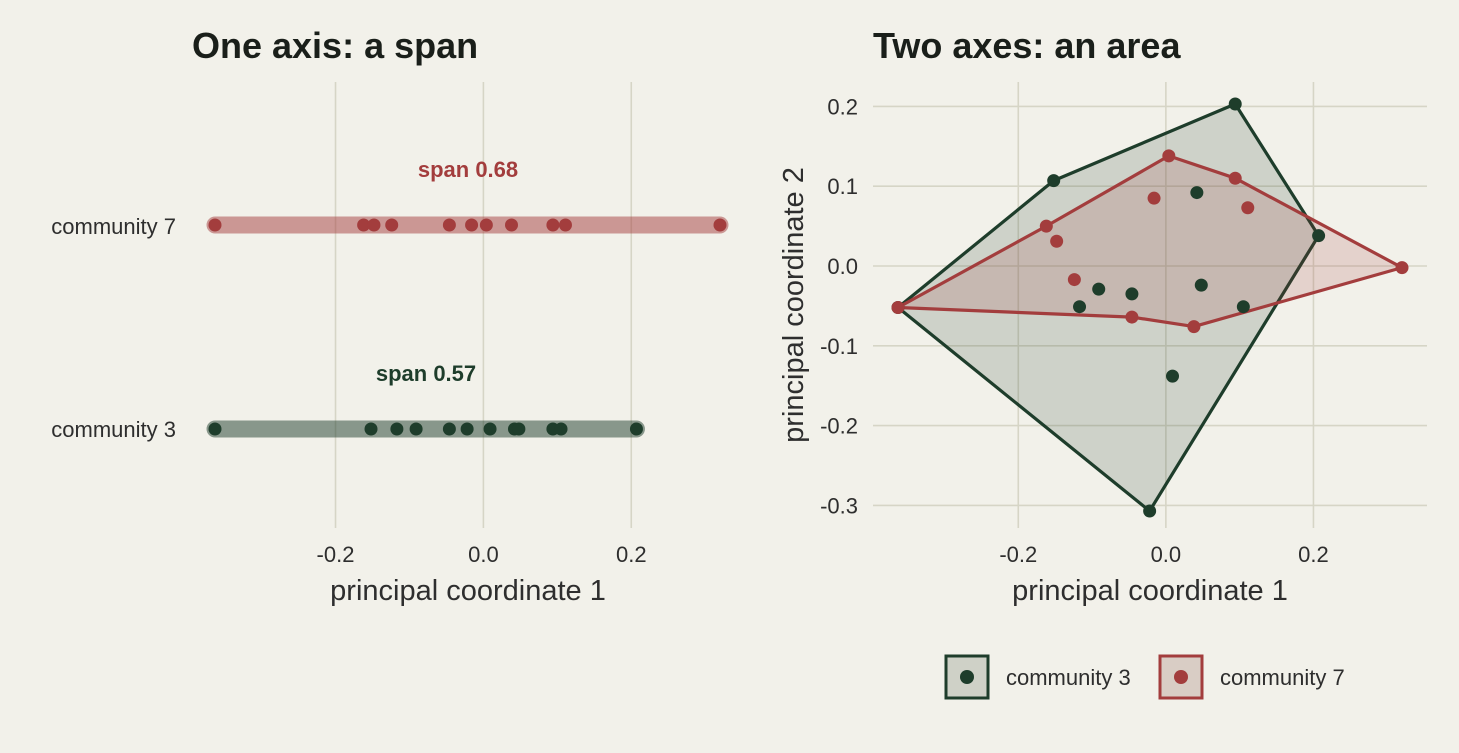  I want to click on area-y-tick-label: -0.1, so click(839, 346).